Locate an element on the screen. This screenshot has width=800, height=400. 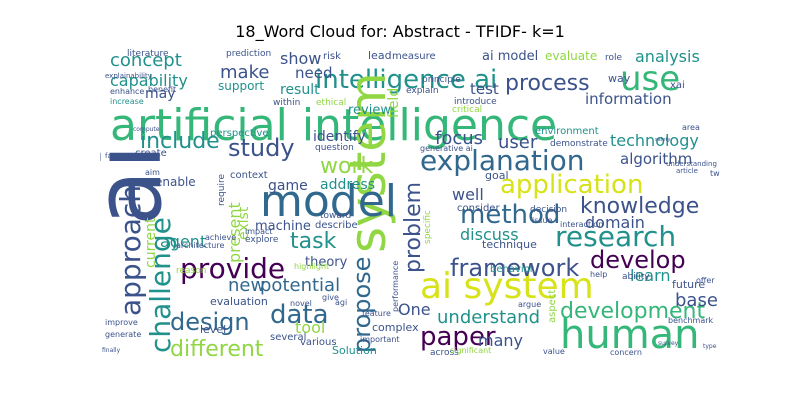
cloud-word: future is located at coordinates (688, 284).